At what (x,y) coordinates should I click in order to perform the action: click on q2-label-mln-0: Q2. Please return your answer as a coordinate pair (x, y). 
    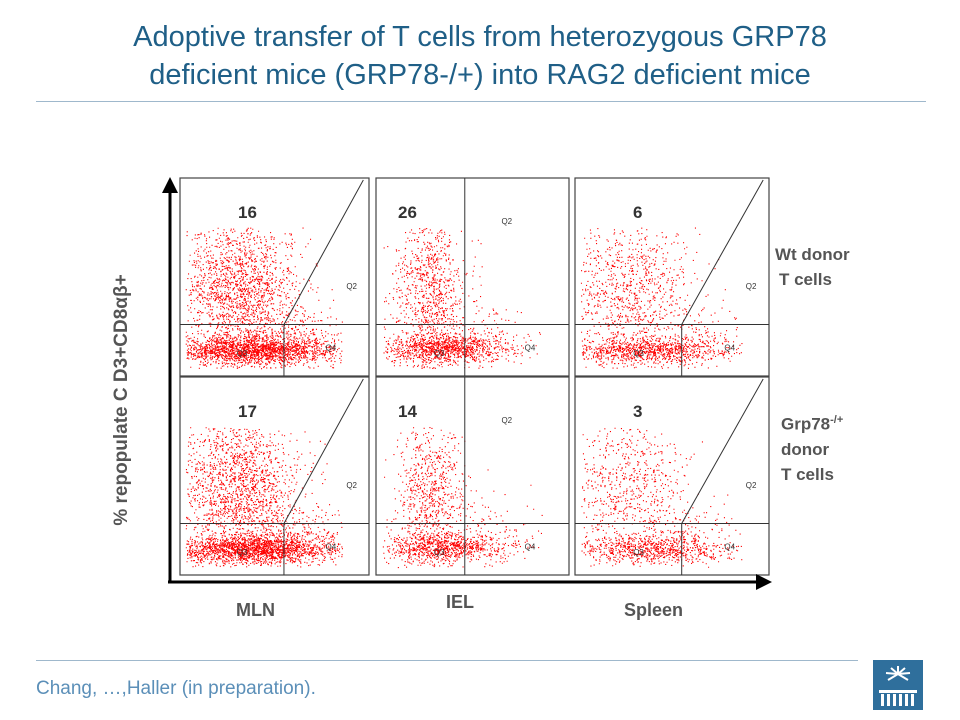
    Looking at the image, I should click on (351, 286).